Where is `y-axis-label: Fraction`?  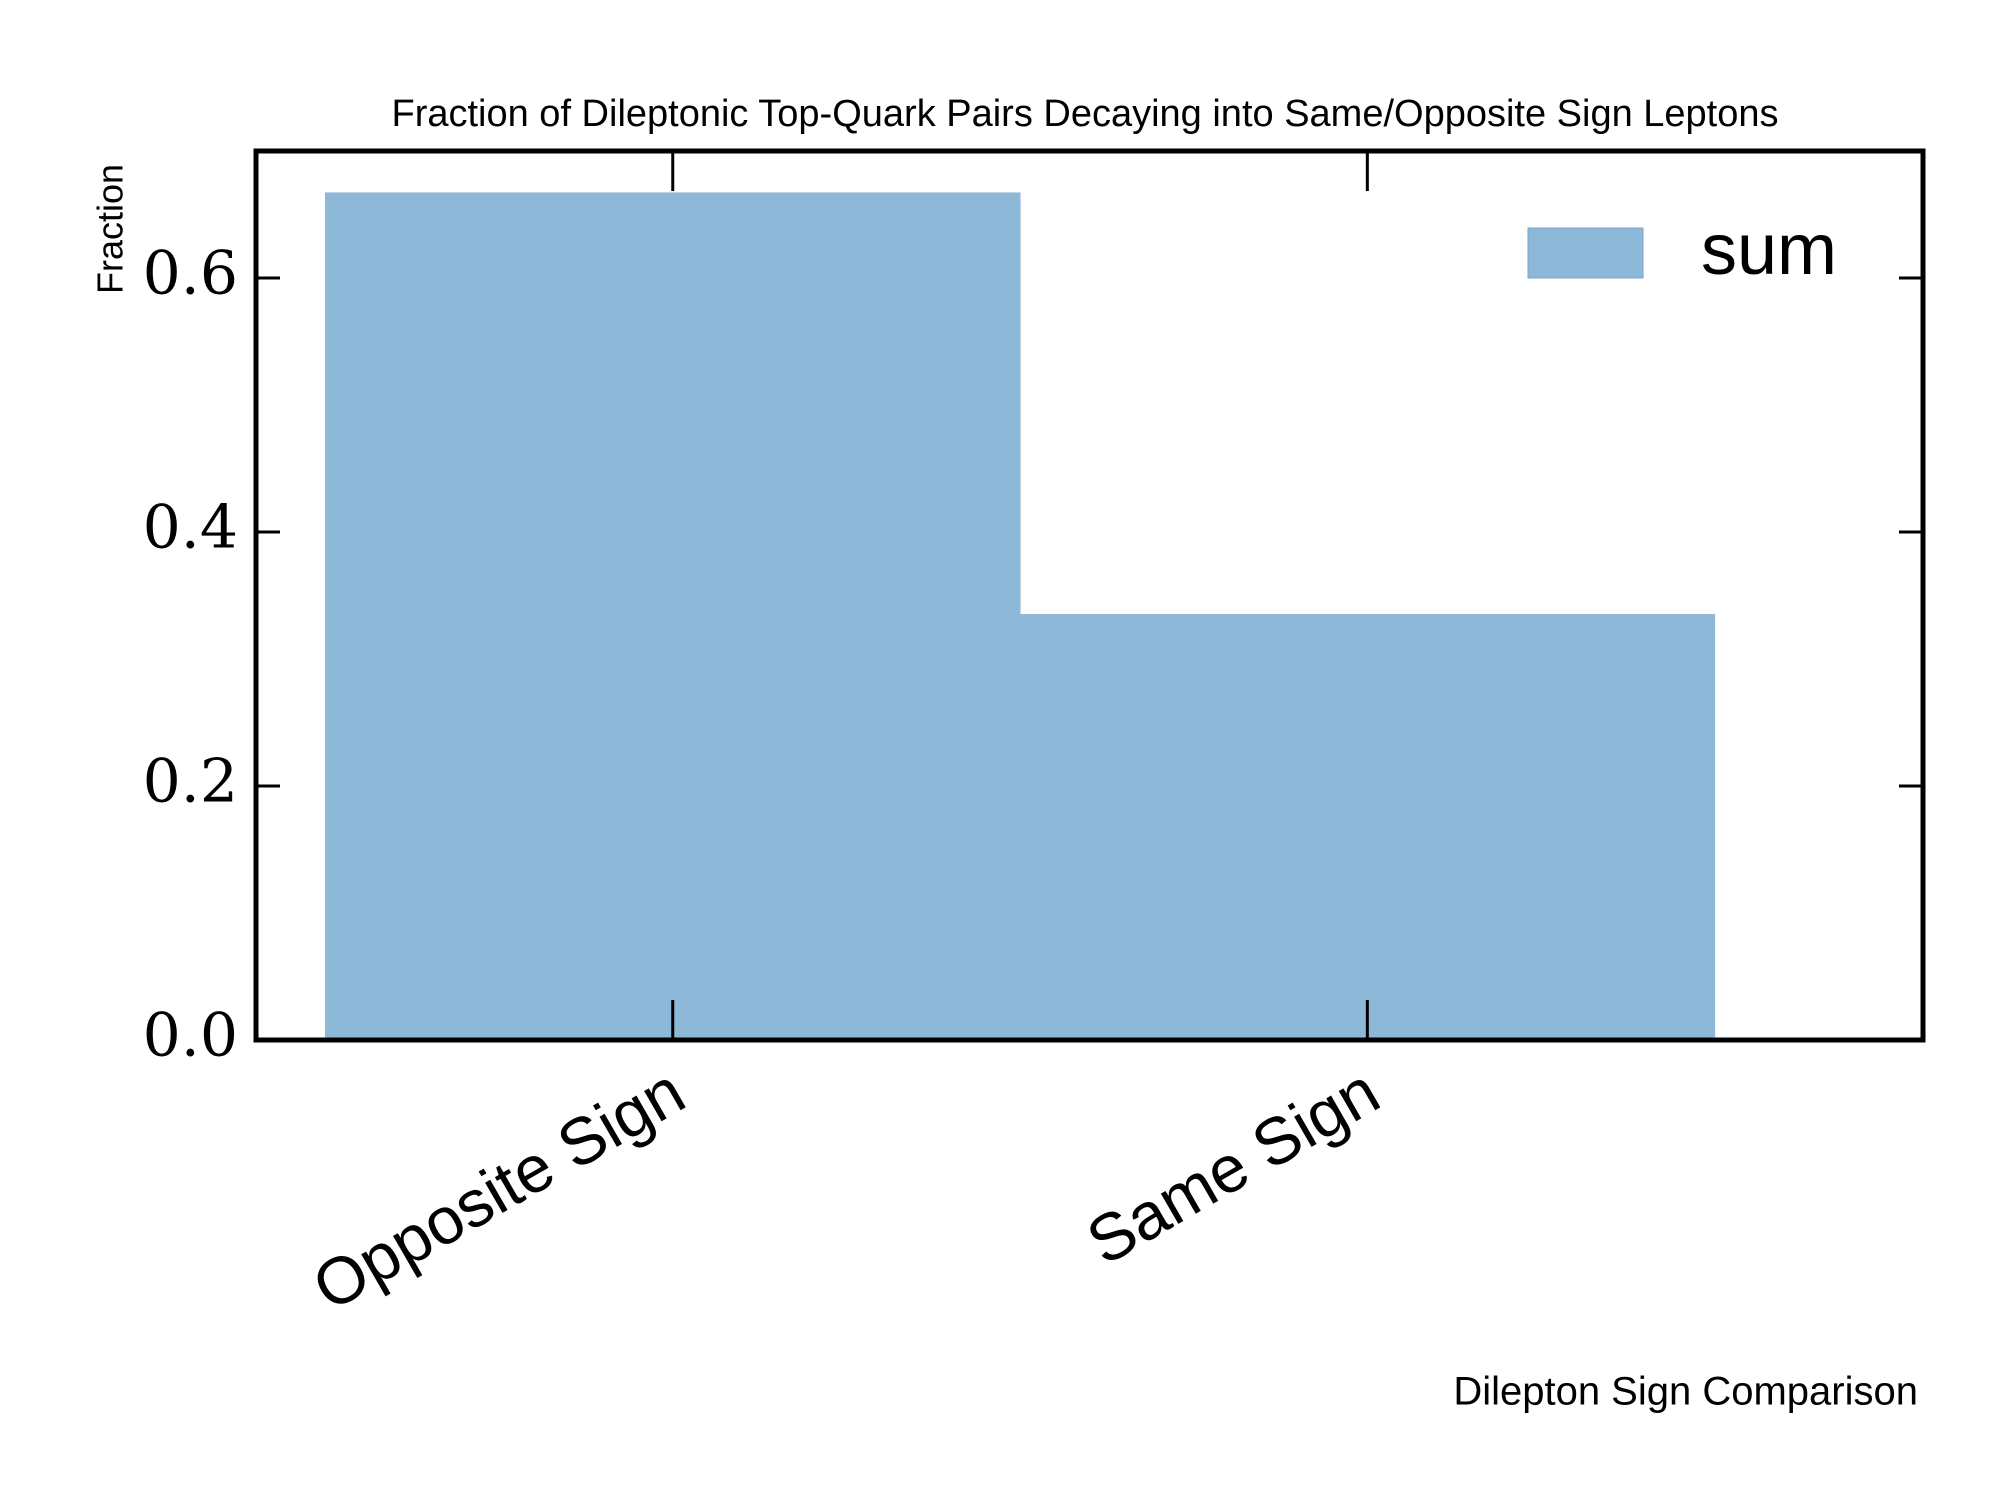 y-axis-label: Fraction is located at coordinates (110, 229).